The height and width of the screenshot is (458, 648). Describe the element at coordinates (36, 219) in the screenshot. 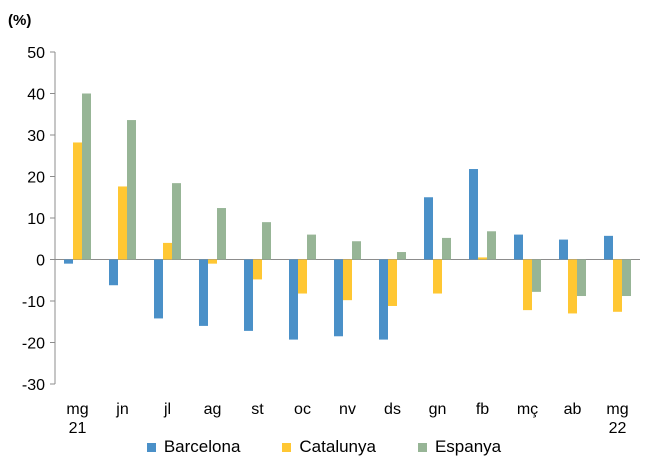

I see `y-tick-label: 10` at that location.